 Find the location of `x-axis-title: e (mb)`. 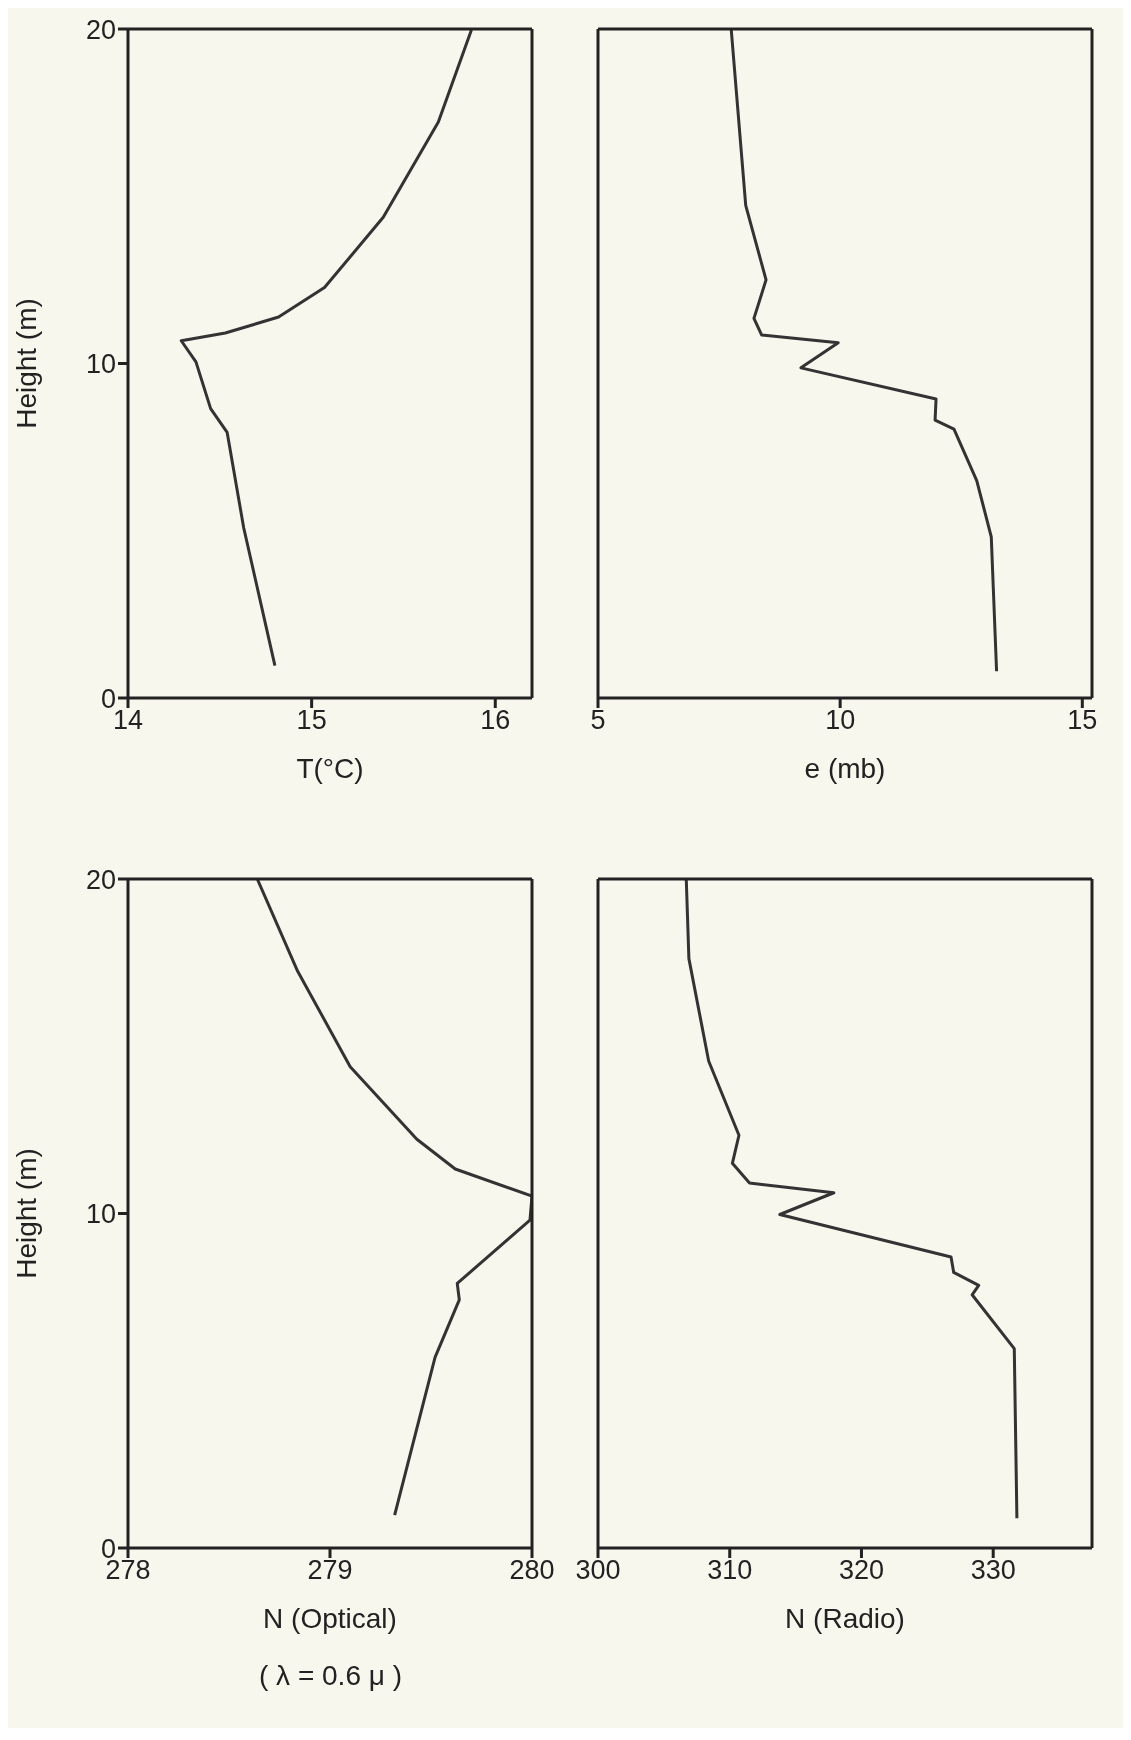

x-axis-title: e (mb) is located at coordinates (845, 768).